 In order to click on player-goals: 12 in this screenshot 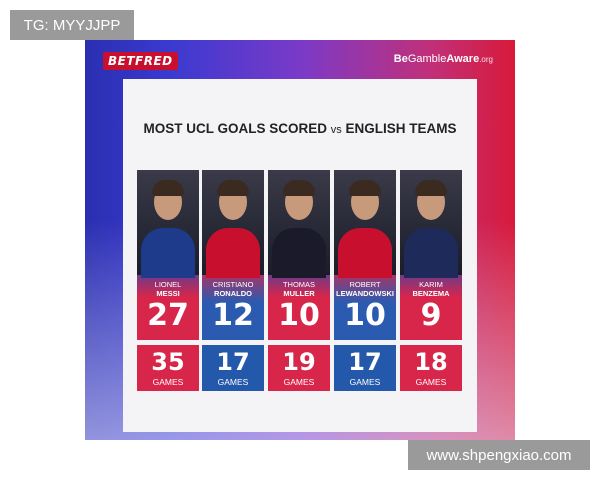, I will do `click(233, 315)`.